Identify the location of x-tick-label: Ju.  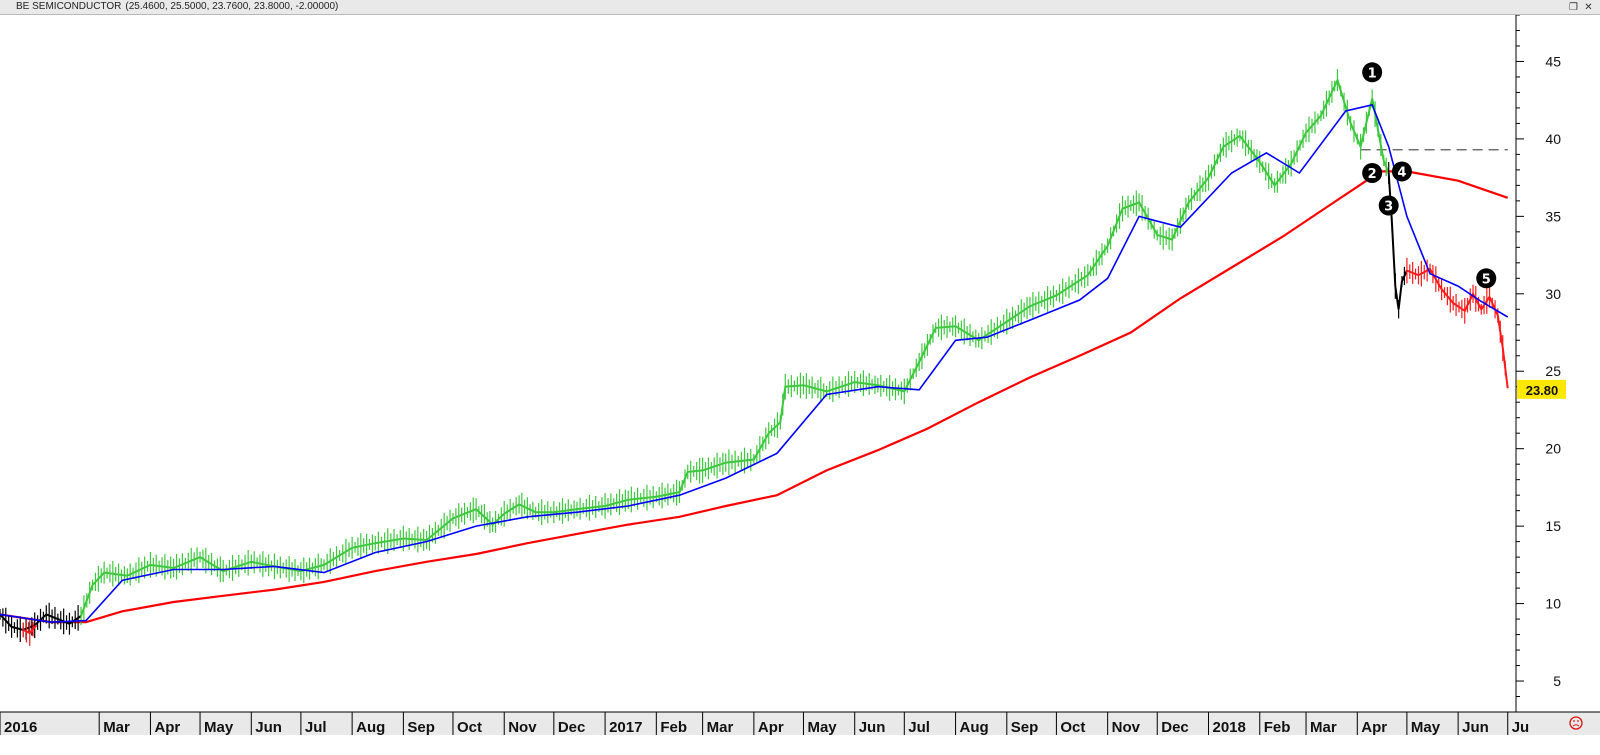
(1521, 727).